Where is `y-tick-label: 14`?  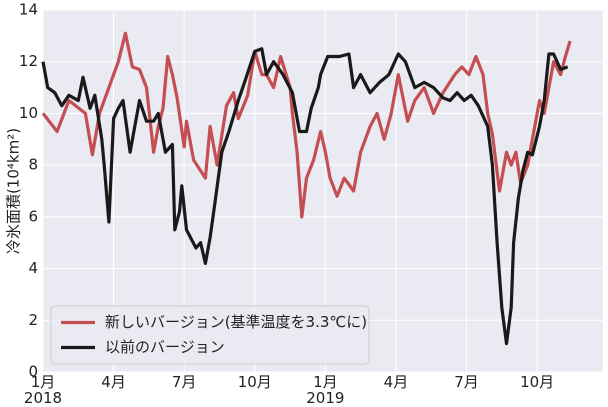 y-tick-label: 14 is located at coordinates (28, 10).